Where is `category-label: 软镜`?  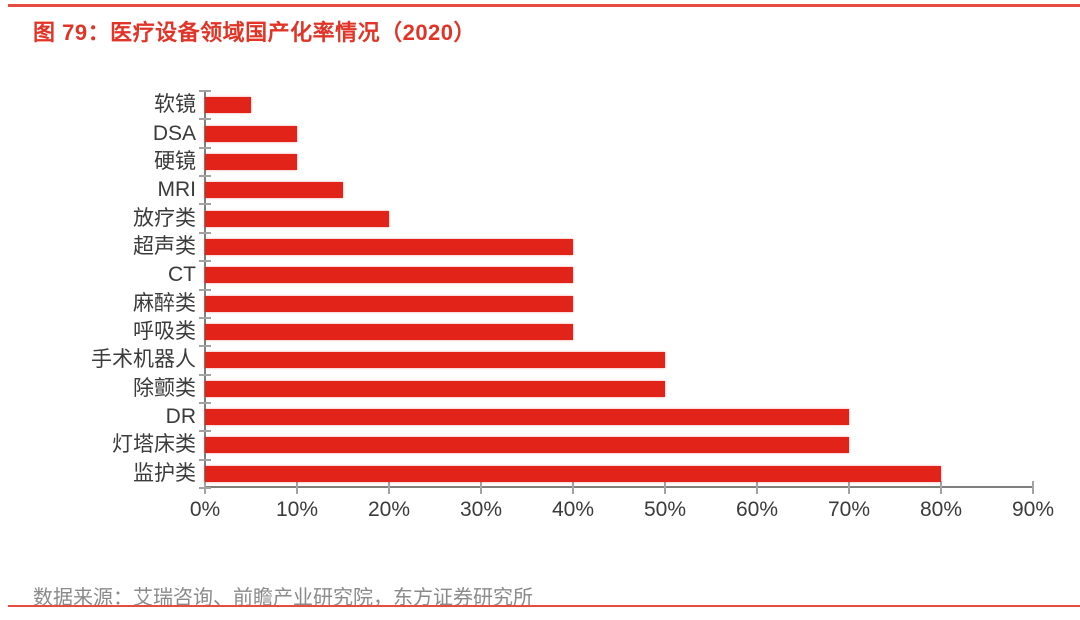
category-label: 软镜 is located at coordinates (175, 105).